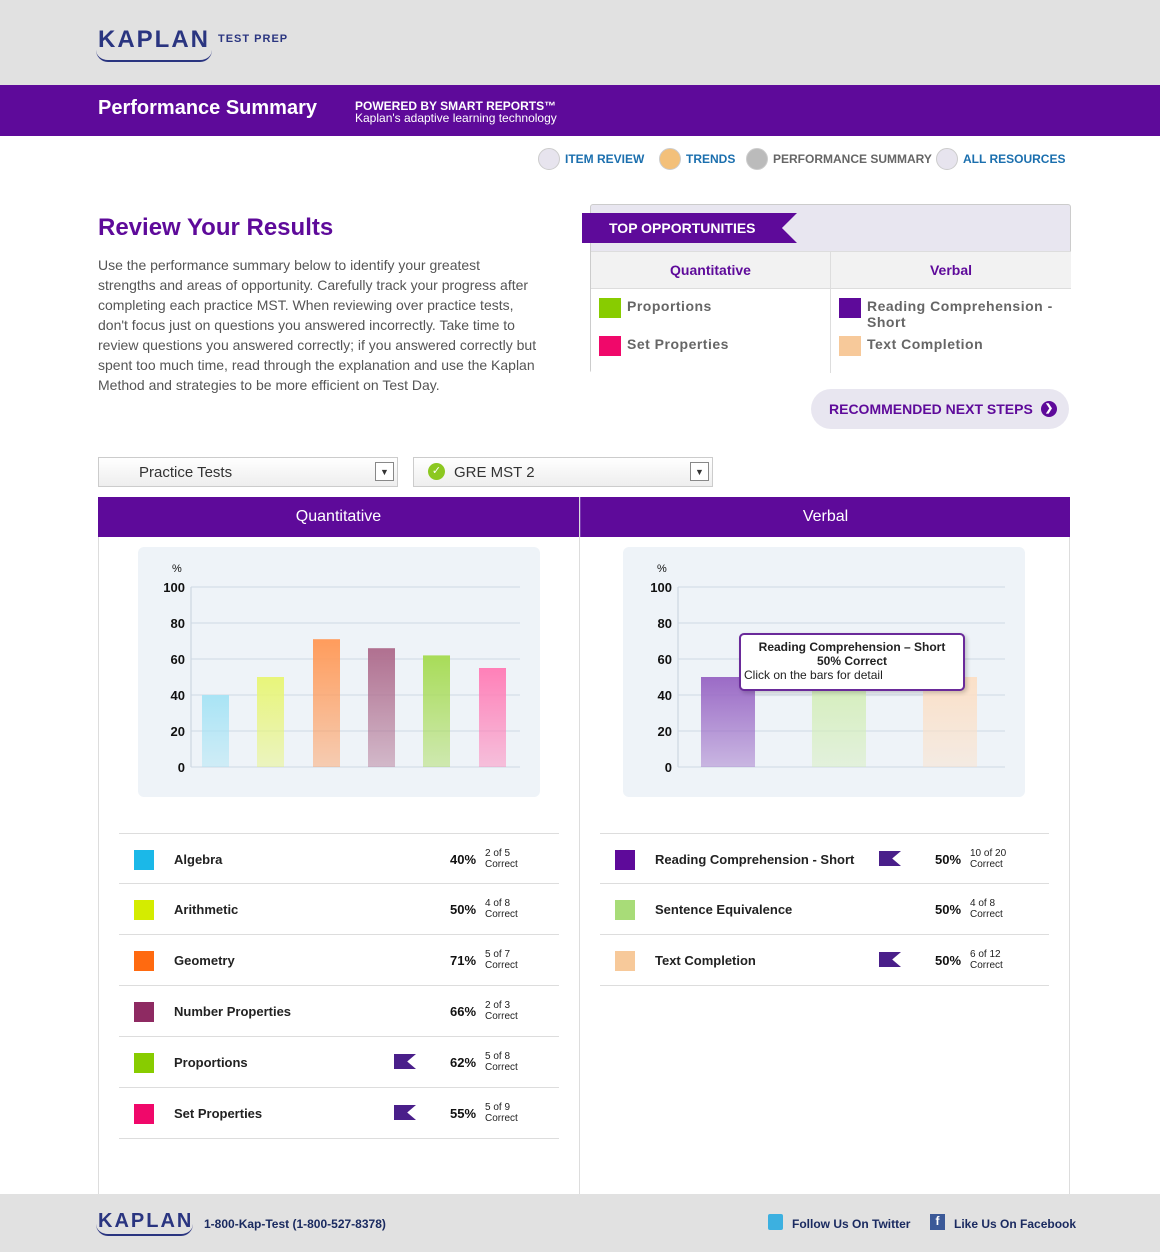  What do you see at coordinates (665, 731) in the screenshot?
I see `y-tick-label: 20` at bounding box center [665, 731].